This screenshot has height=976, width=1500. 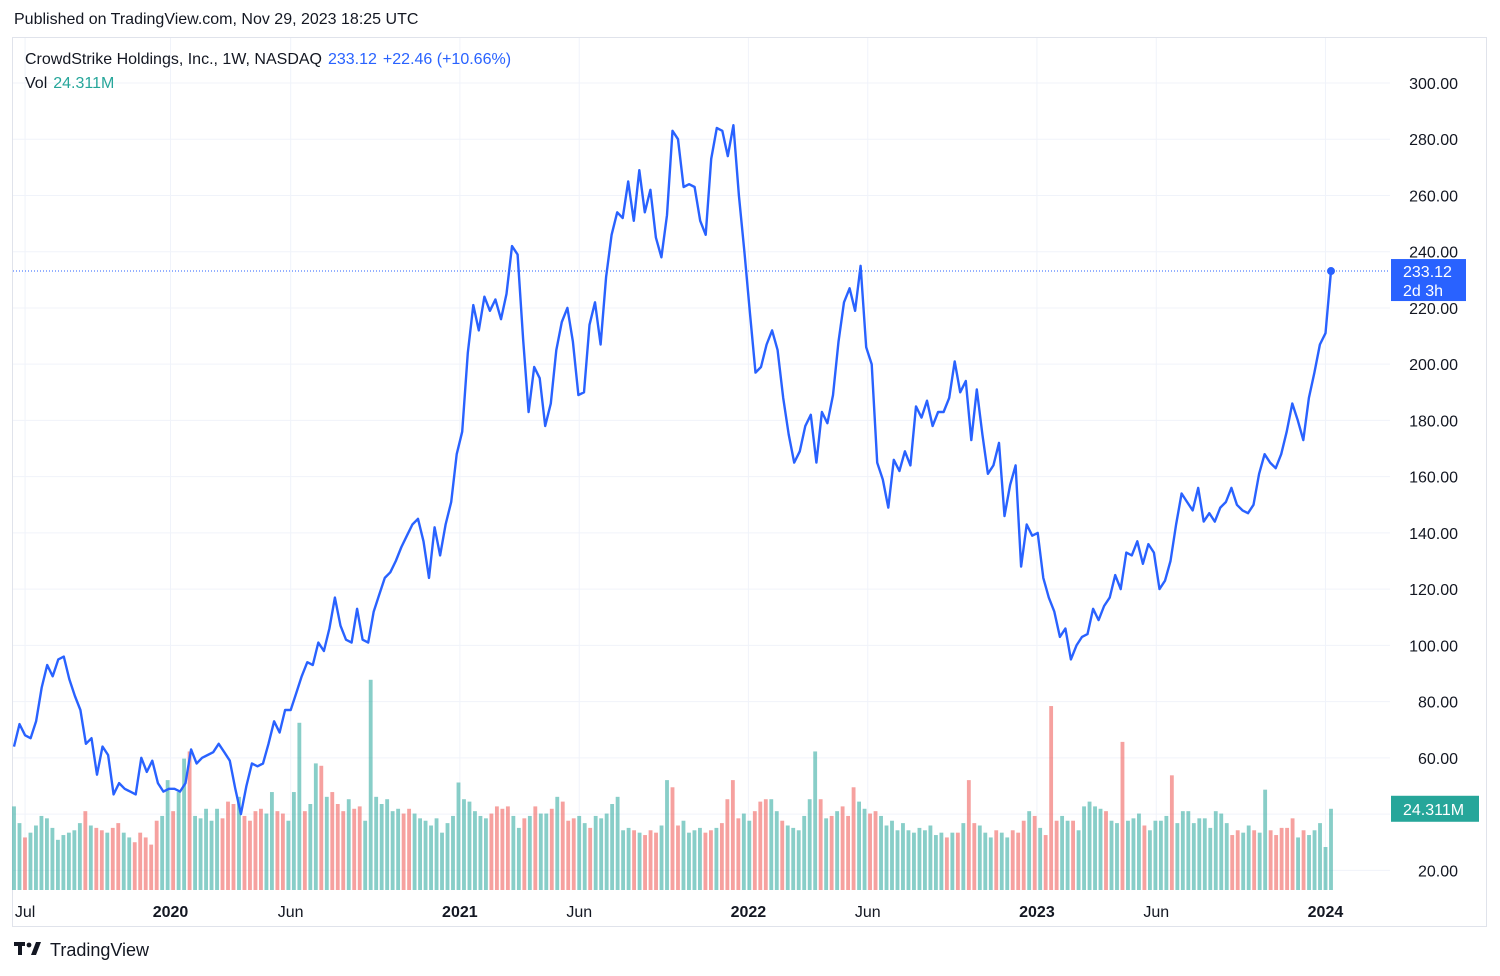 What do you see at coordinates (1433, 534) in the screenshot?
I see `y-tick-label: 140.00` at bounding box center [1433, 534].